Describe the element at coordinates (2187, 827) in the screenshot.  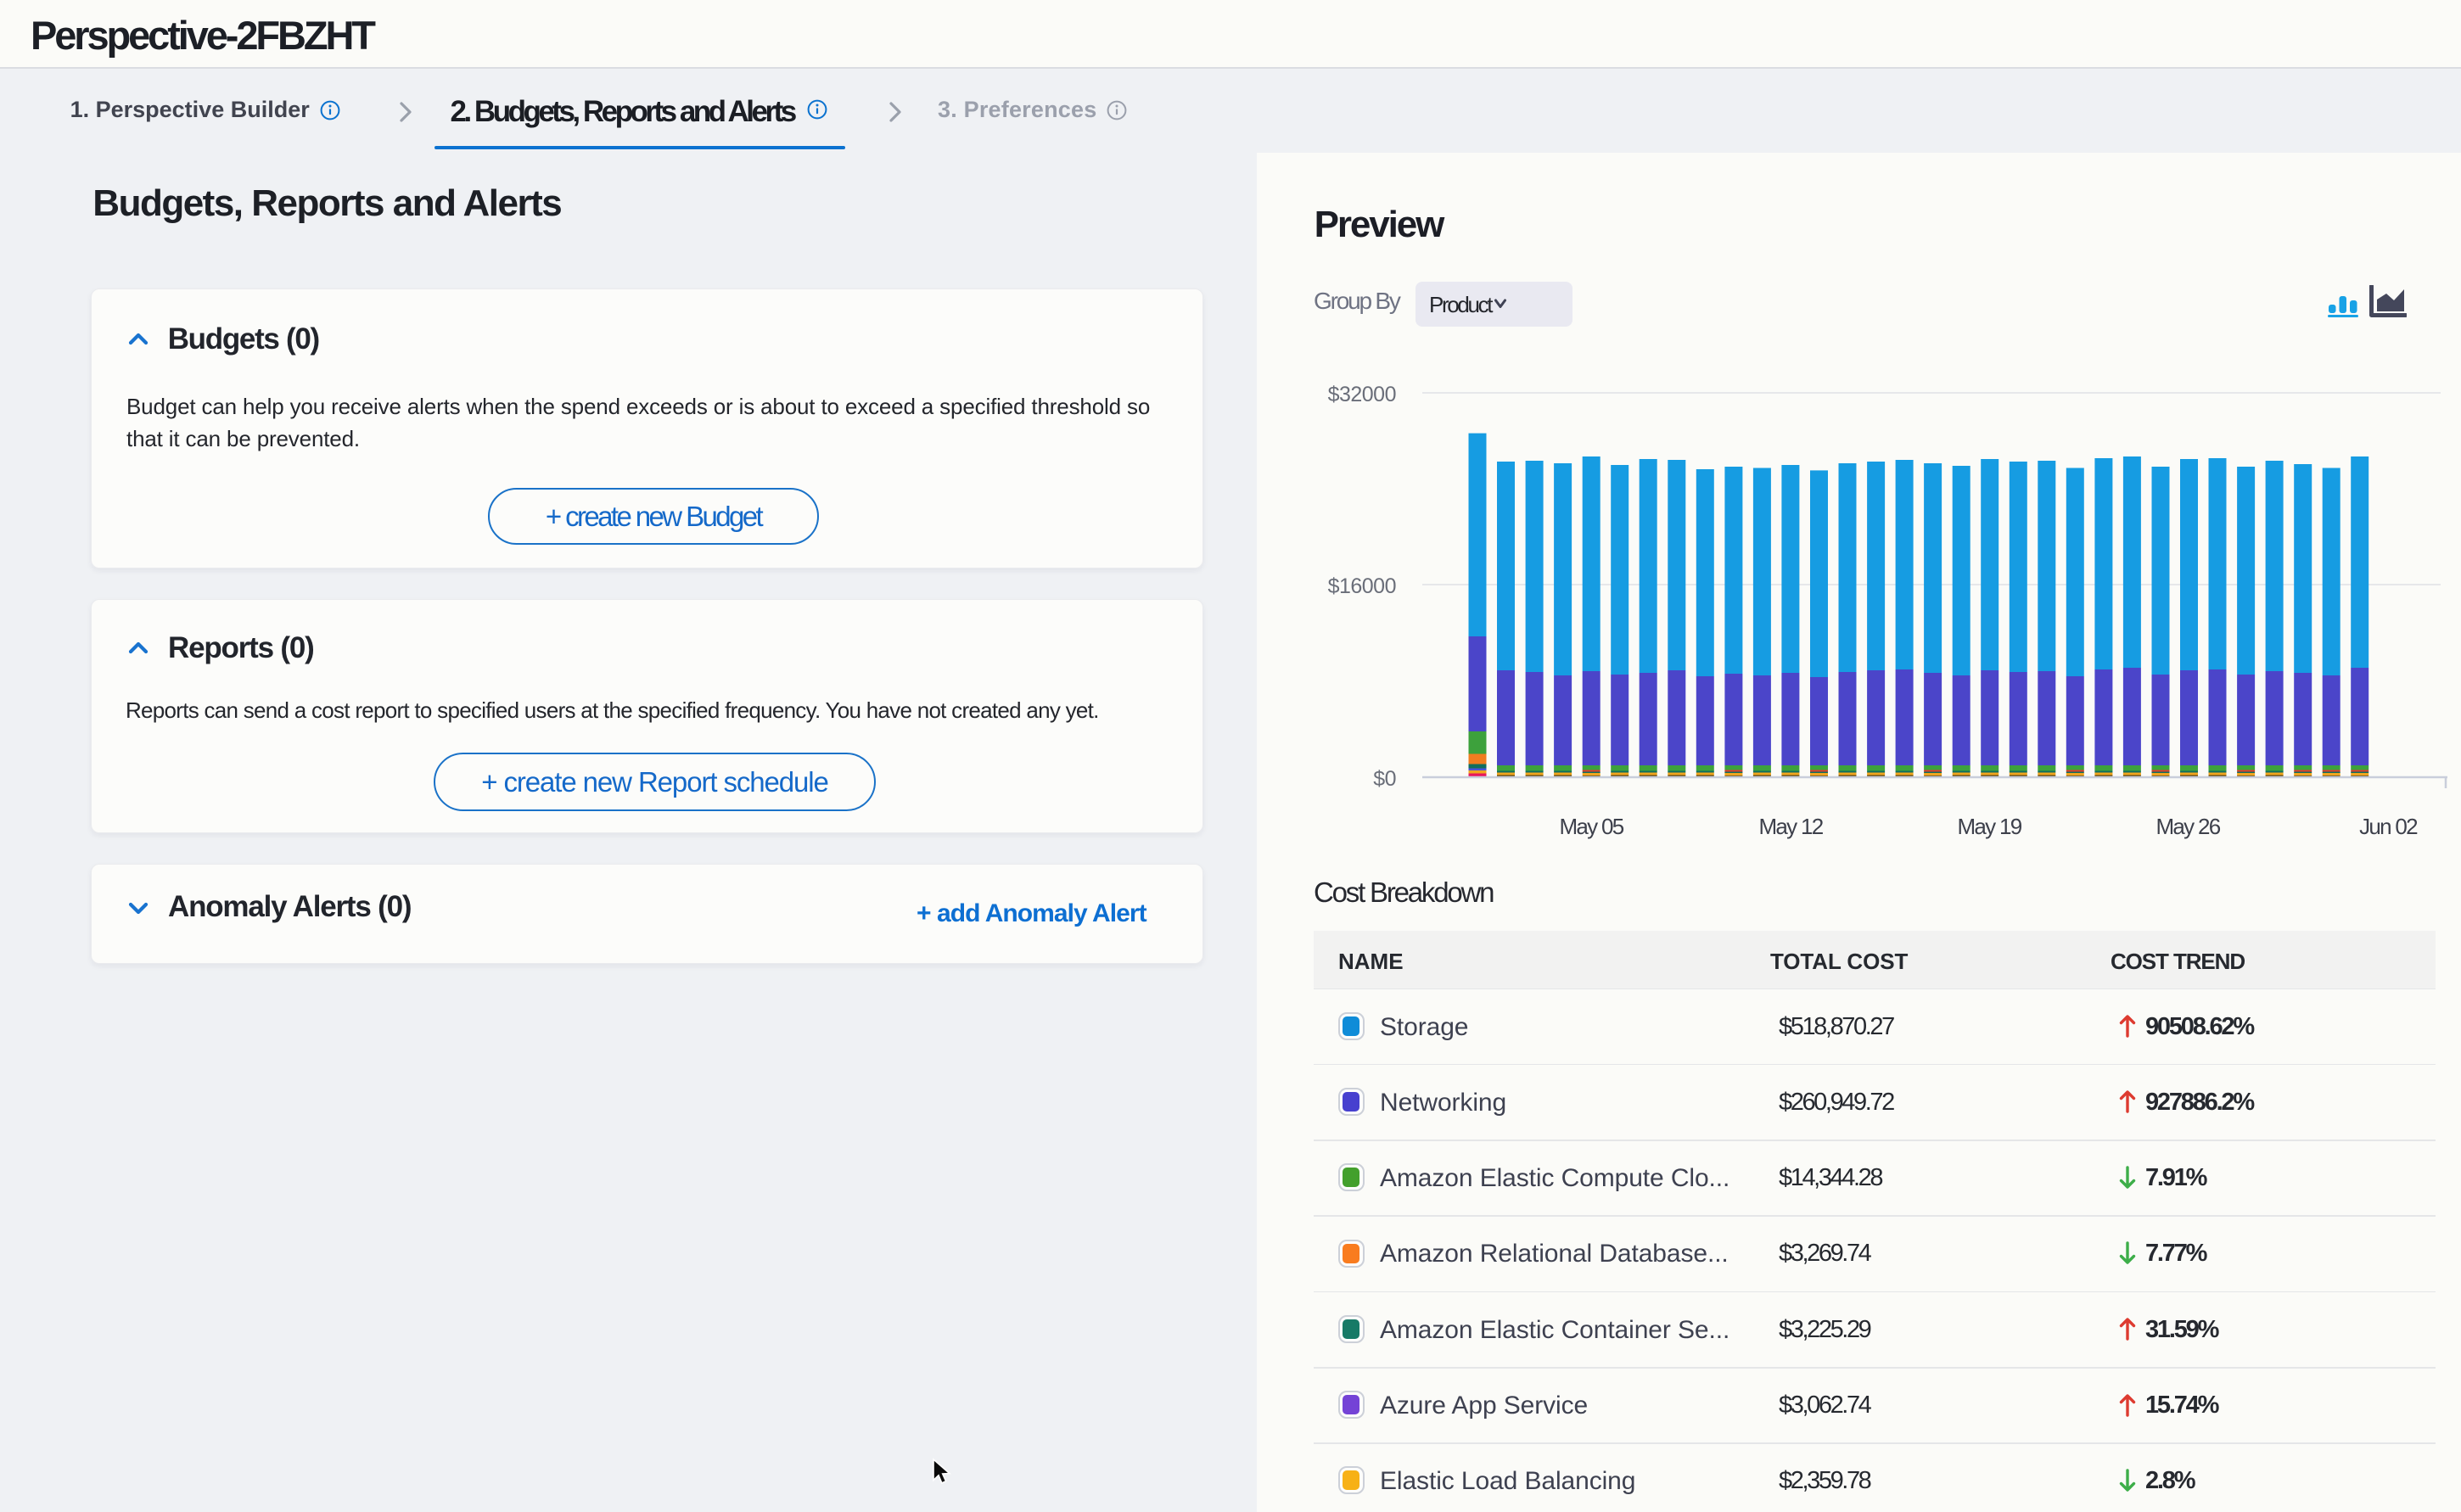
I see `svg-text: May 26` at that location.